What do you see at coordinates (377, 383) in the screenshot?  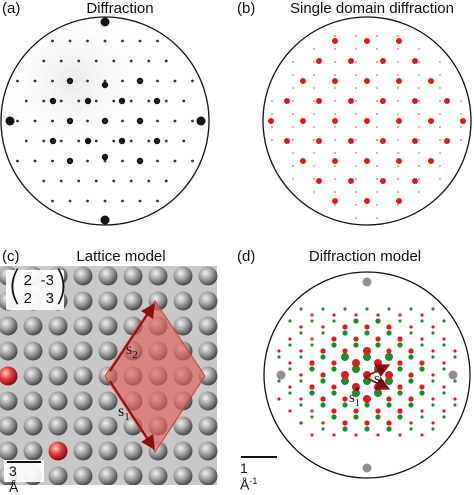 I see `vector-s1-star-arrow` at bounding box center [377, 383].